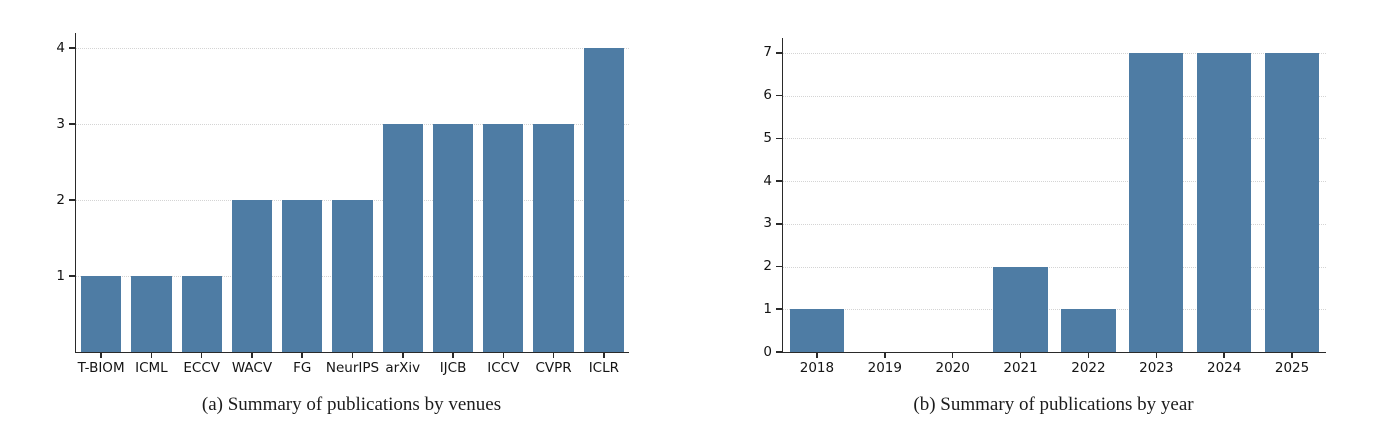  What do you see at coordinates (1224, 368) in the screenshot?
I see `x-tick-label: 2024` at bounding box center [1224, 368].